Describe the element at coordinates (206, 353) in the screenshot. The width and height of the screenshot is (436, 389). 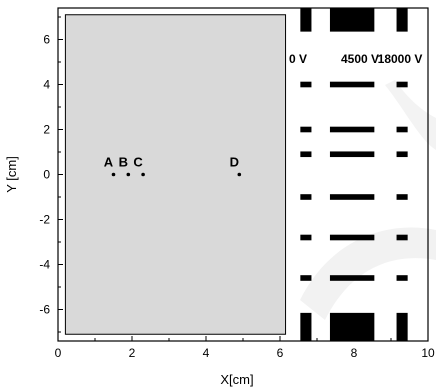
I see `x-tick-label: 4` at that location.